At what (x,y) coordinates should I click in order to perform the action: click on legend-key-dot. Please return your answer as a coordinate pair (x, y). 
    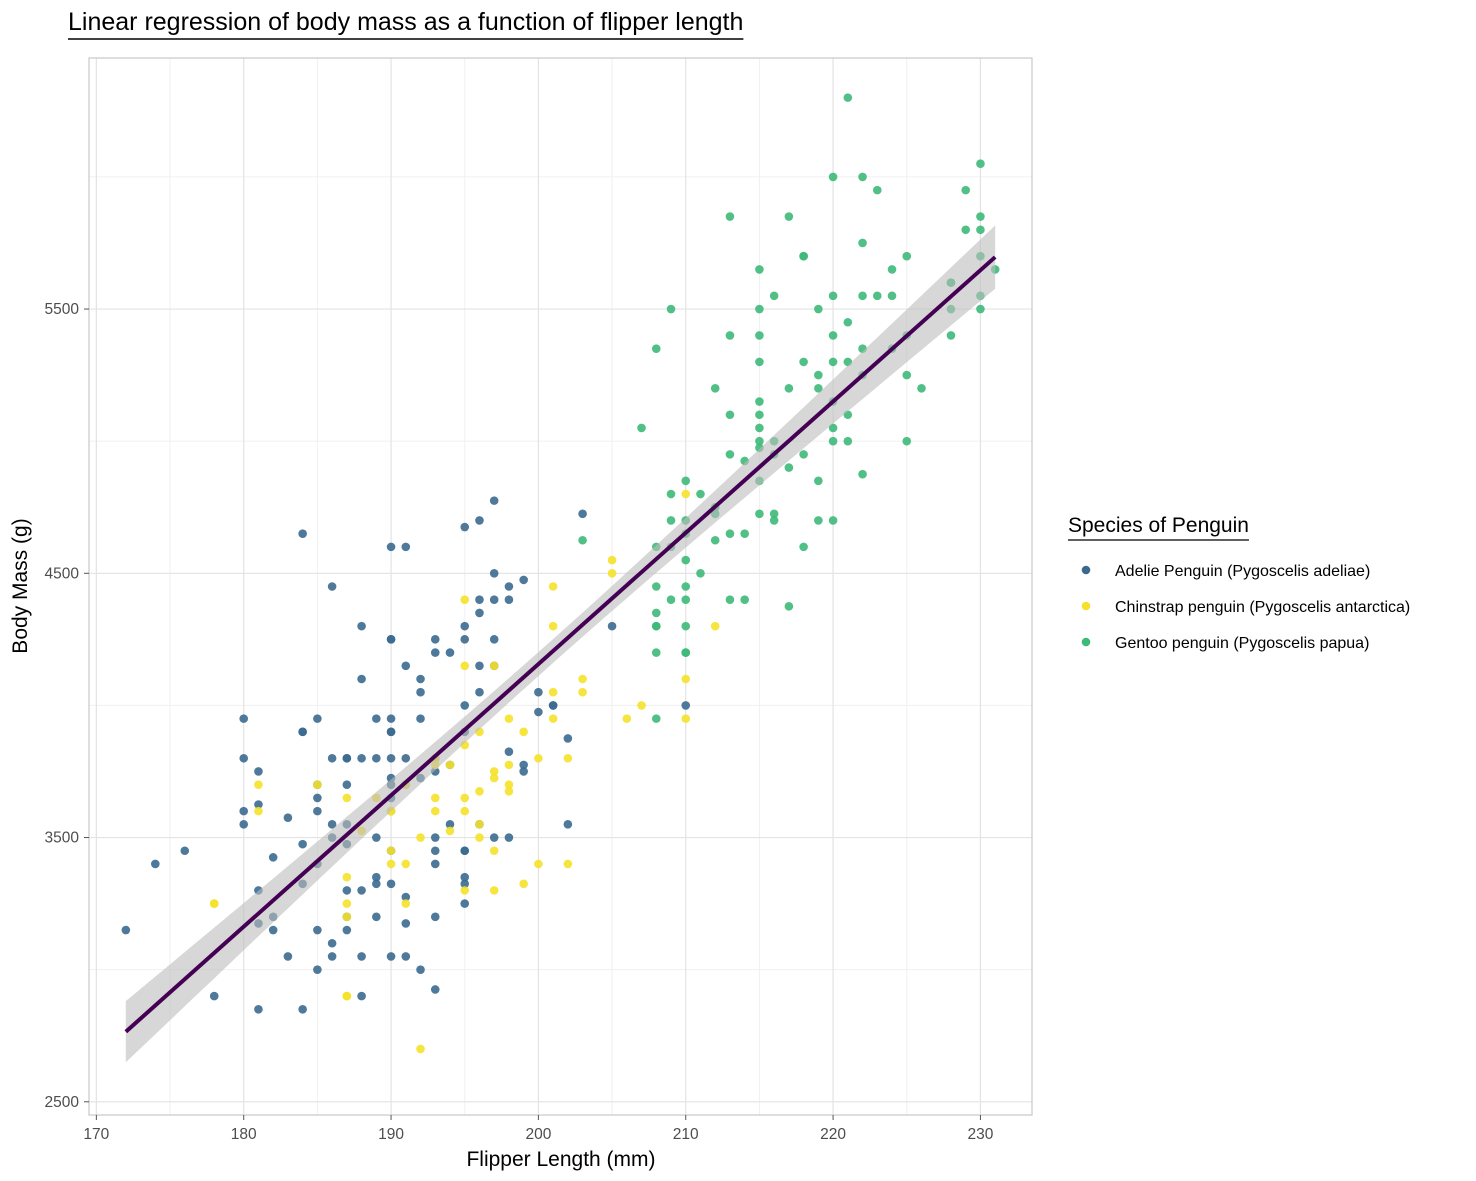
    Looking at the image, I should click on (1086, 606).